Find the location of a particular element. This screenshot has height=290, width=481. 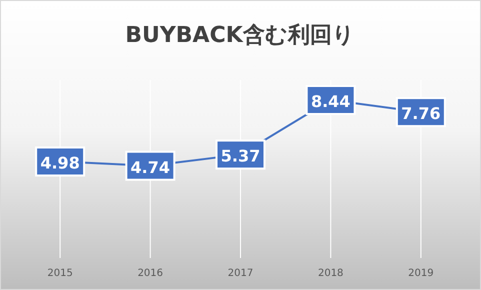

chart-title: BUYBACK含む利回り is located at coordinates (240, 35).